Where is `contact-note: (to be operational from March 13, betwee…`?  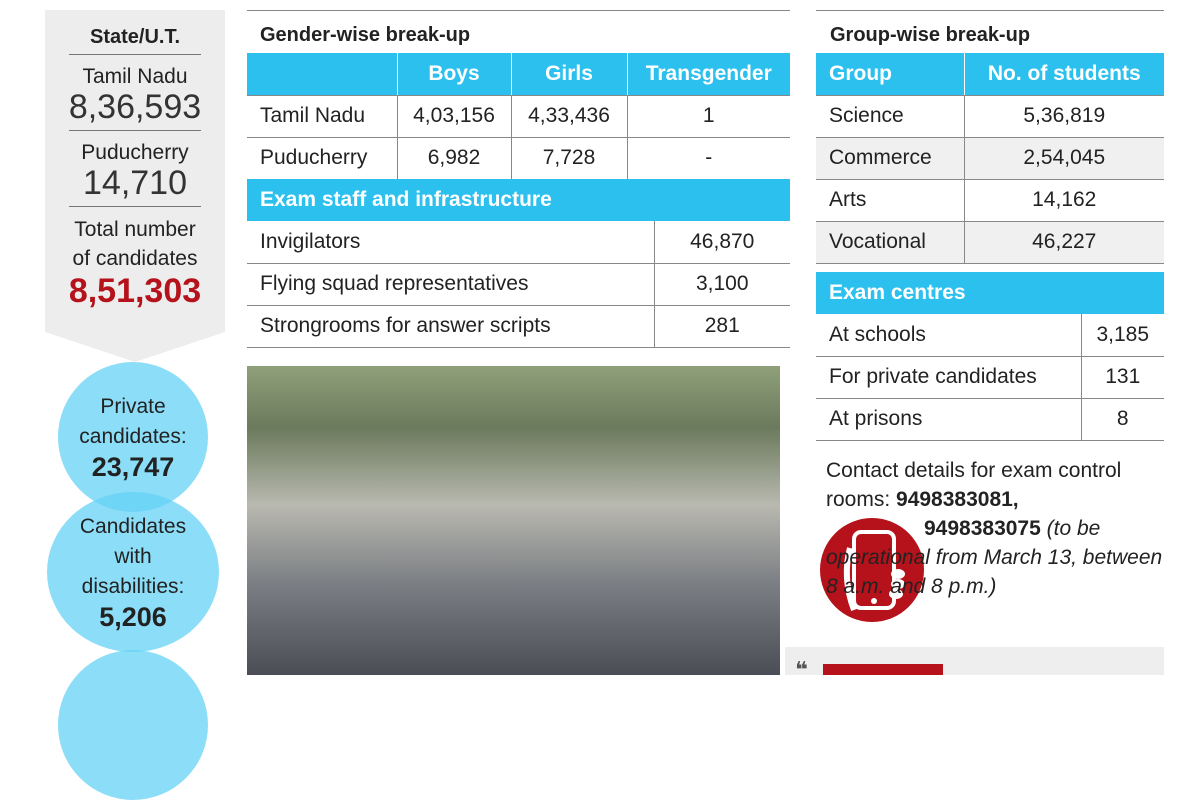 contact-note: (to be operational from March 13, betwee… is located at coordinates (994, 557).